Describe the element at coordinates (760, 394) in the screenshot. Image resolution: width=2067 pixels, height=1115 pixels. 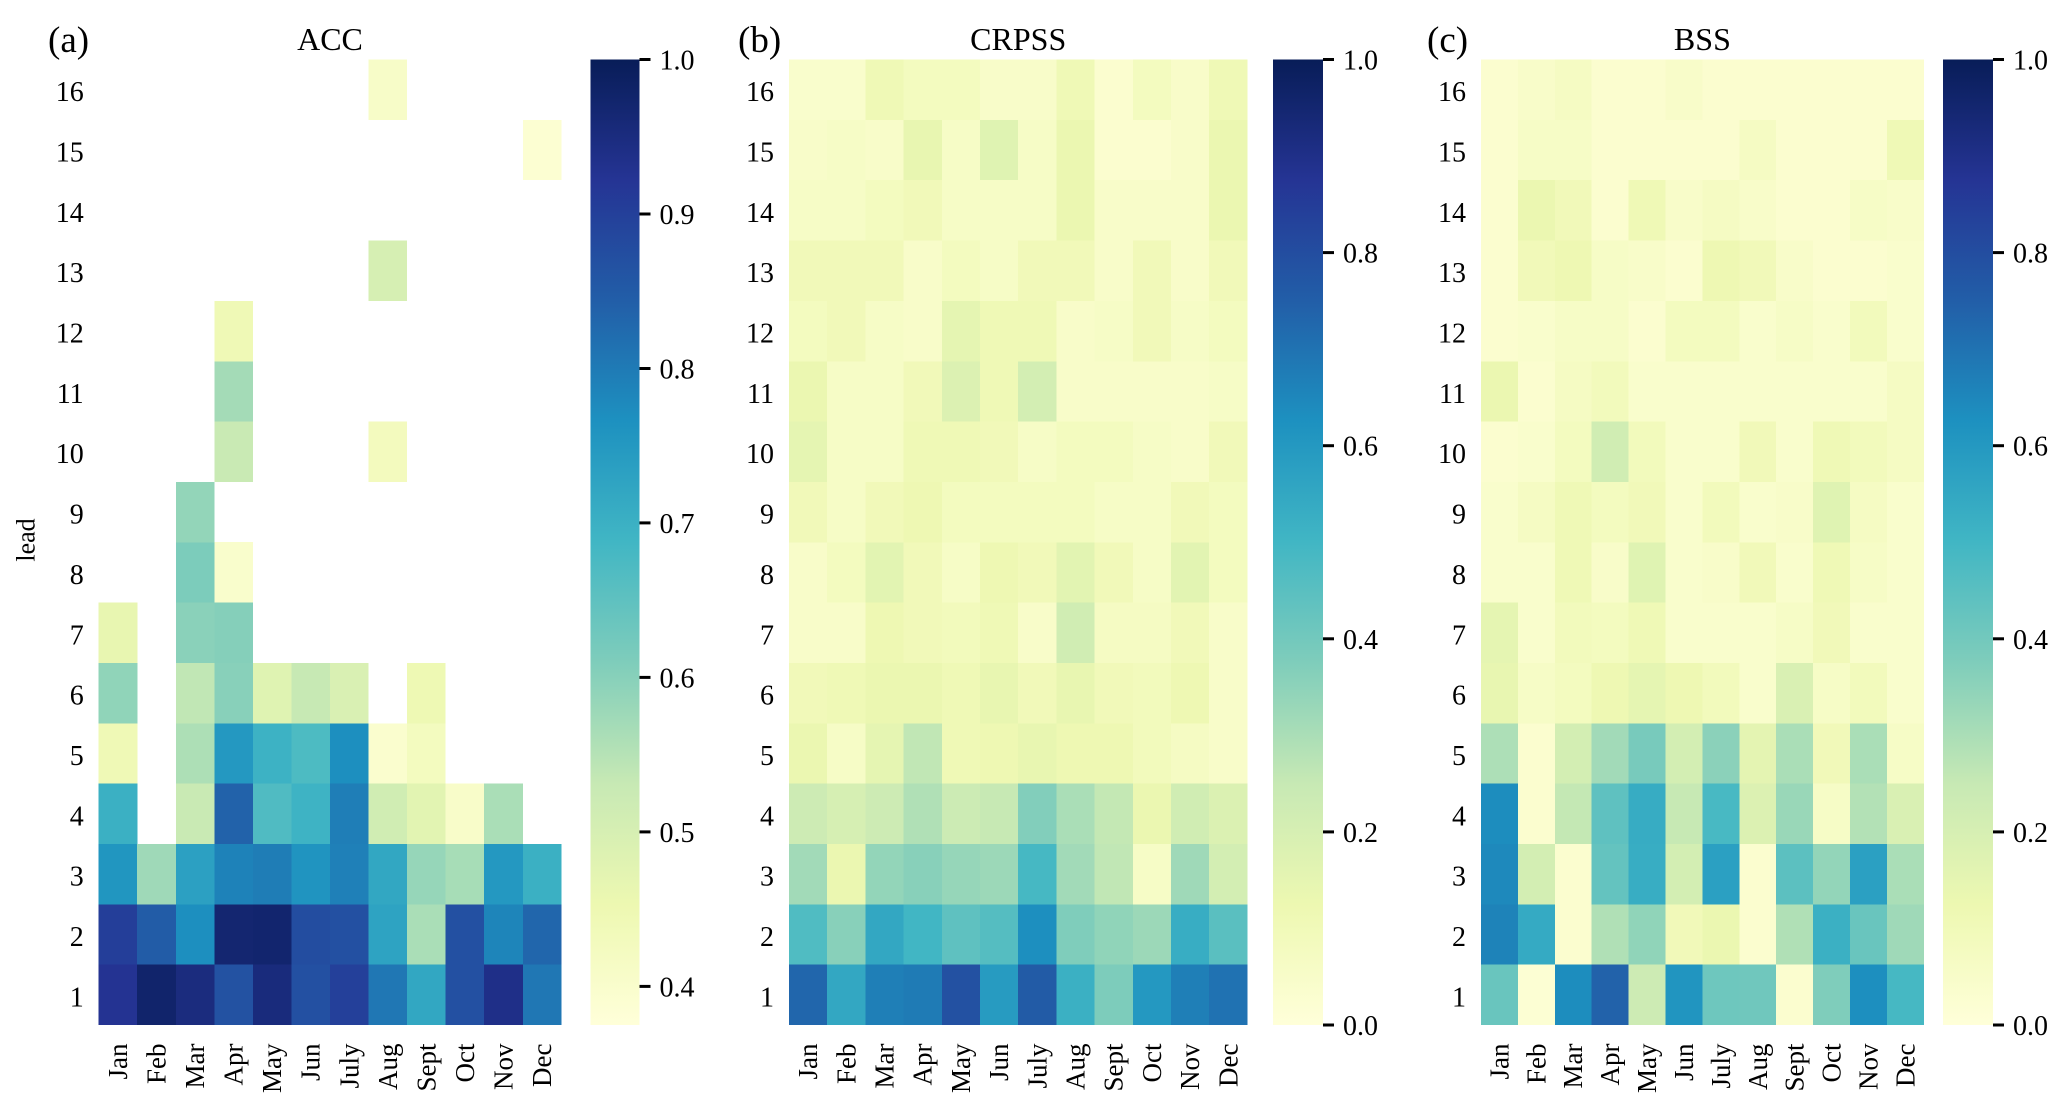
I see `svg-text: 11` at that location.